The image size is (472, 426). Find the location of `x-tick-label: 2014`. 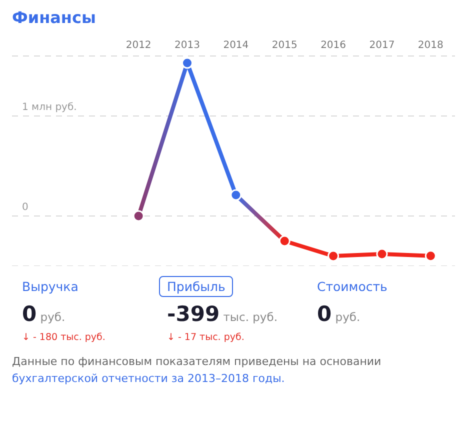

x-tick-label: 2014 is located at coordinates (236, 45).